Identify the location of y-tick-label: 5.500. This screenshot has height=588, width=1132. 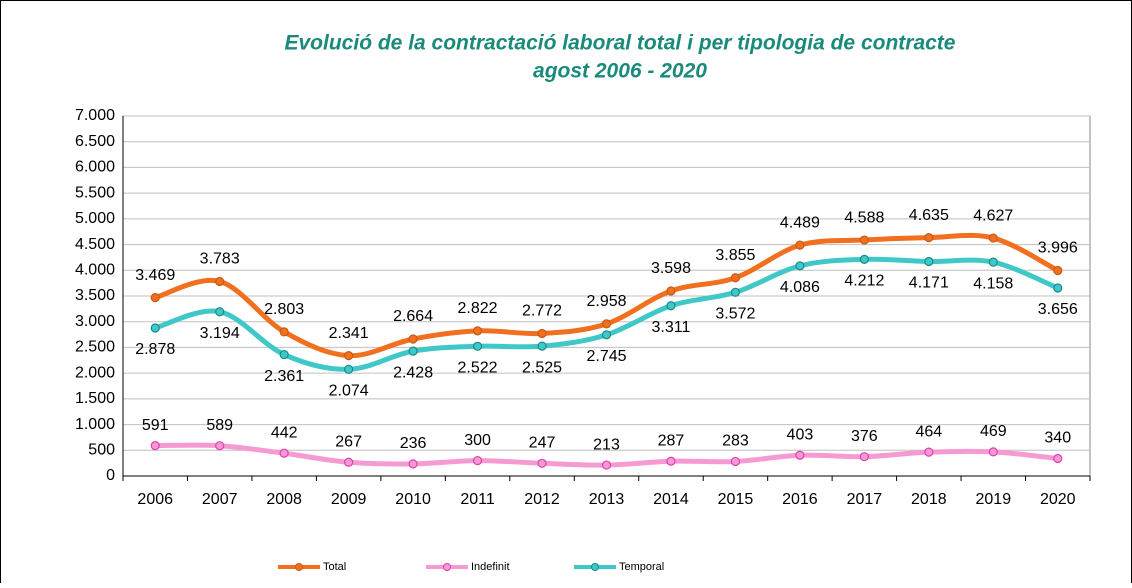
(95, 192).